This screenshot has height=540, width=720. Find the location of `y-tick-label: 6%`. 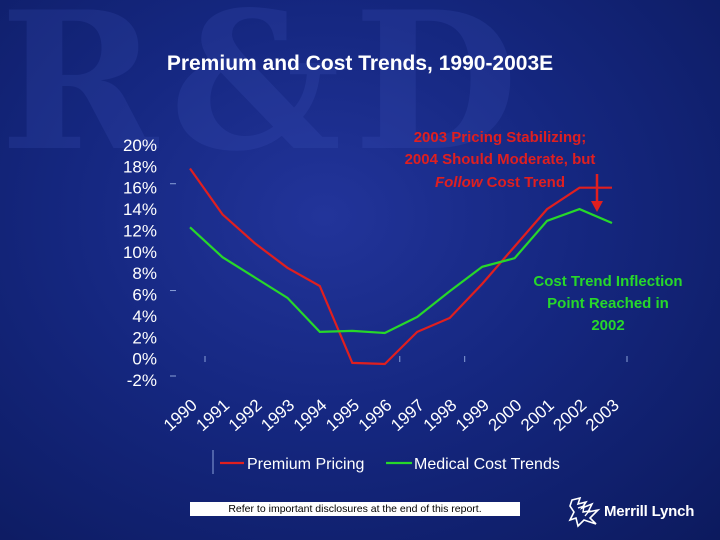

y-tick-label: 6% is located at coordinates (144, 295).